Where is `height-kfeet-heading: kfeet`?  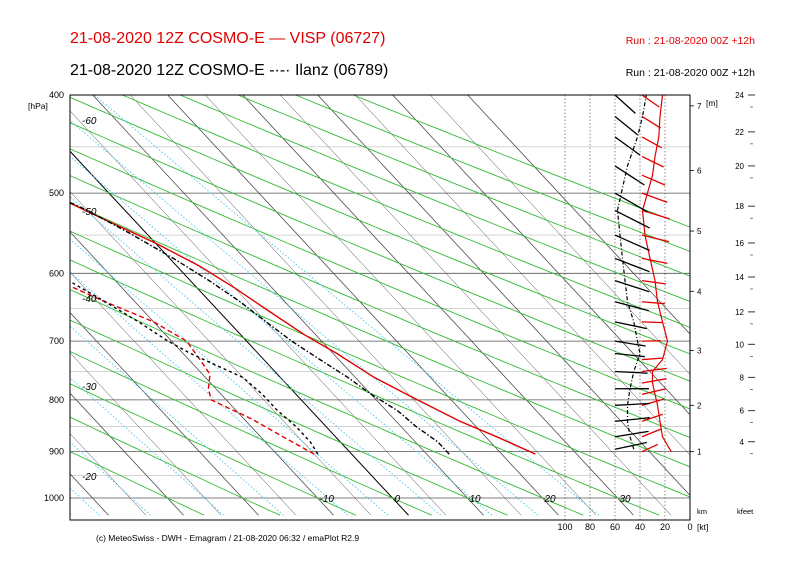
height-kfeet-heading: kfeet is located at coordinates (745, 511).